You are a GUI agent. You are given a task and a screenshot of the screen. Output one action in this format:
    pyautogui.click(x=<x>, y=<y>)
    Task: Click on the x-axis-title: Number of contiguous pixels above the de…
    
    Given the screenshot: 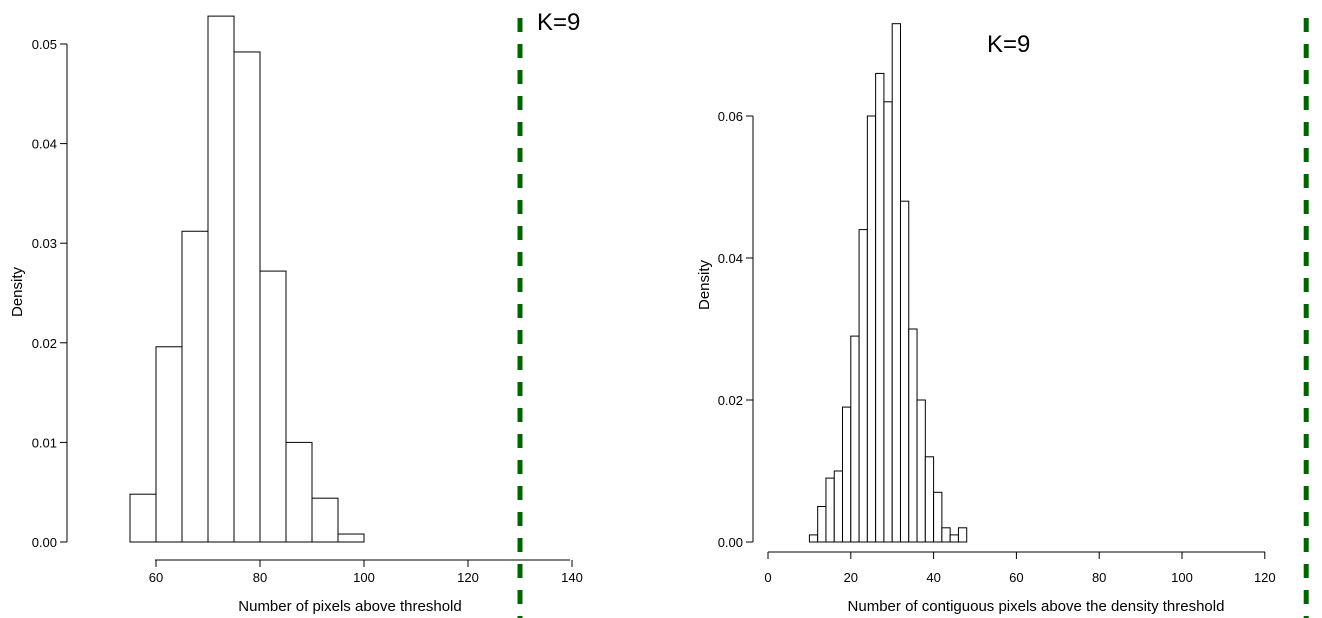 What is the action you would take?
    pyautogui.click(x=1036, y=606)
    